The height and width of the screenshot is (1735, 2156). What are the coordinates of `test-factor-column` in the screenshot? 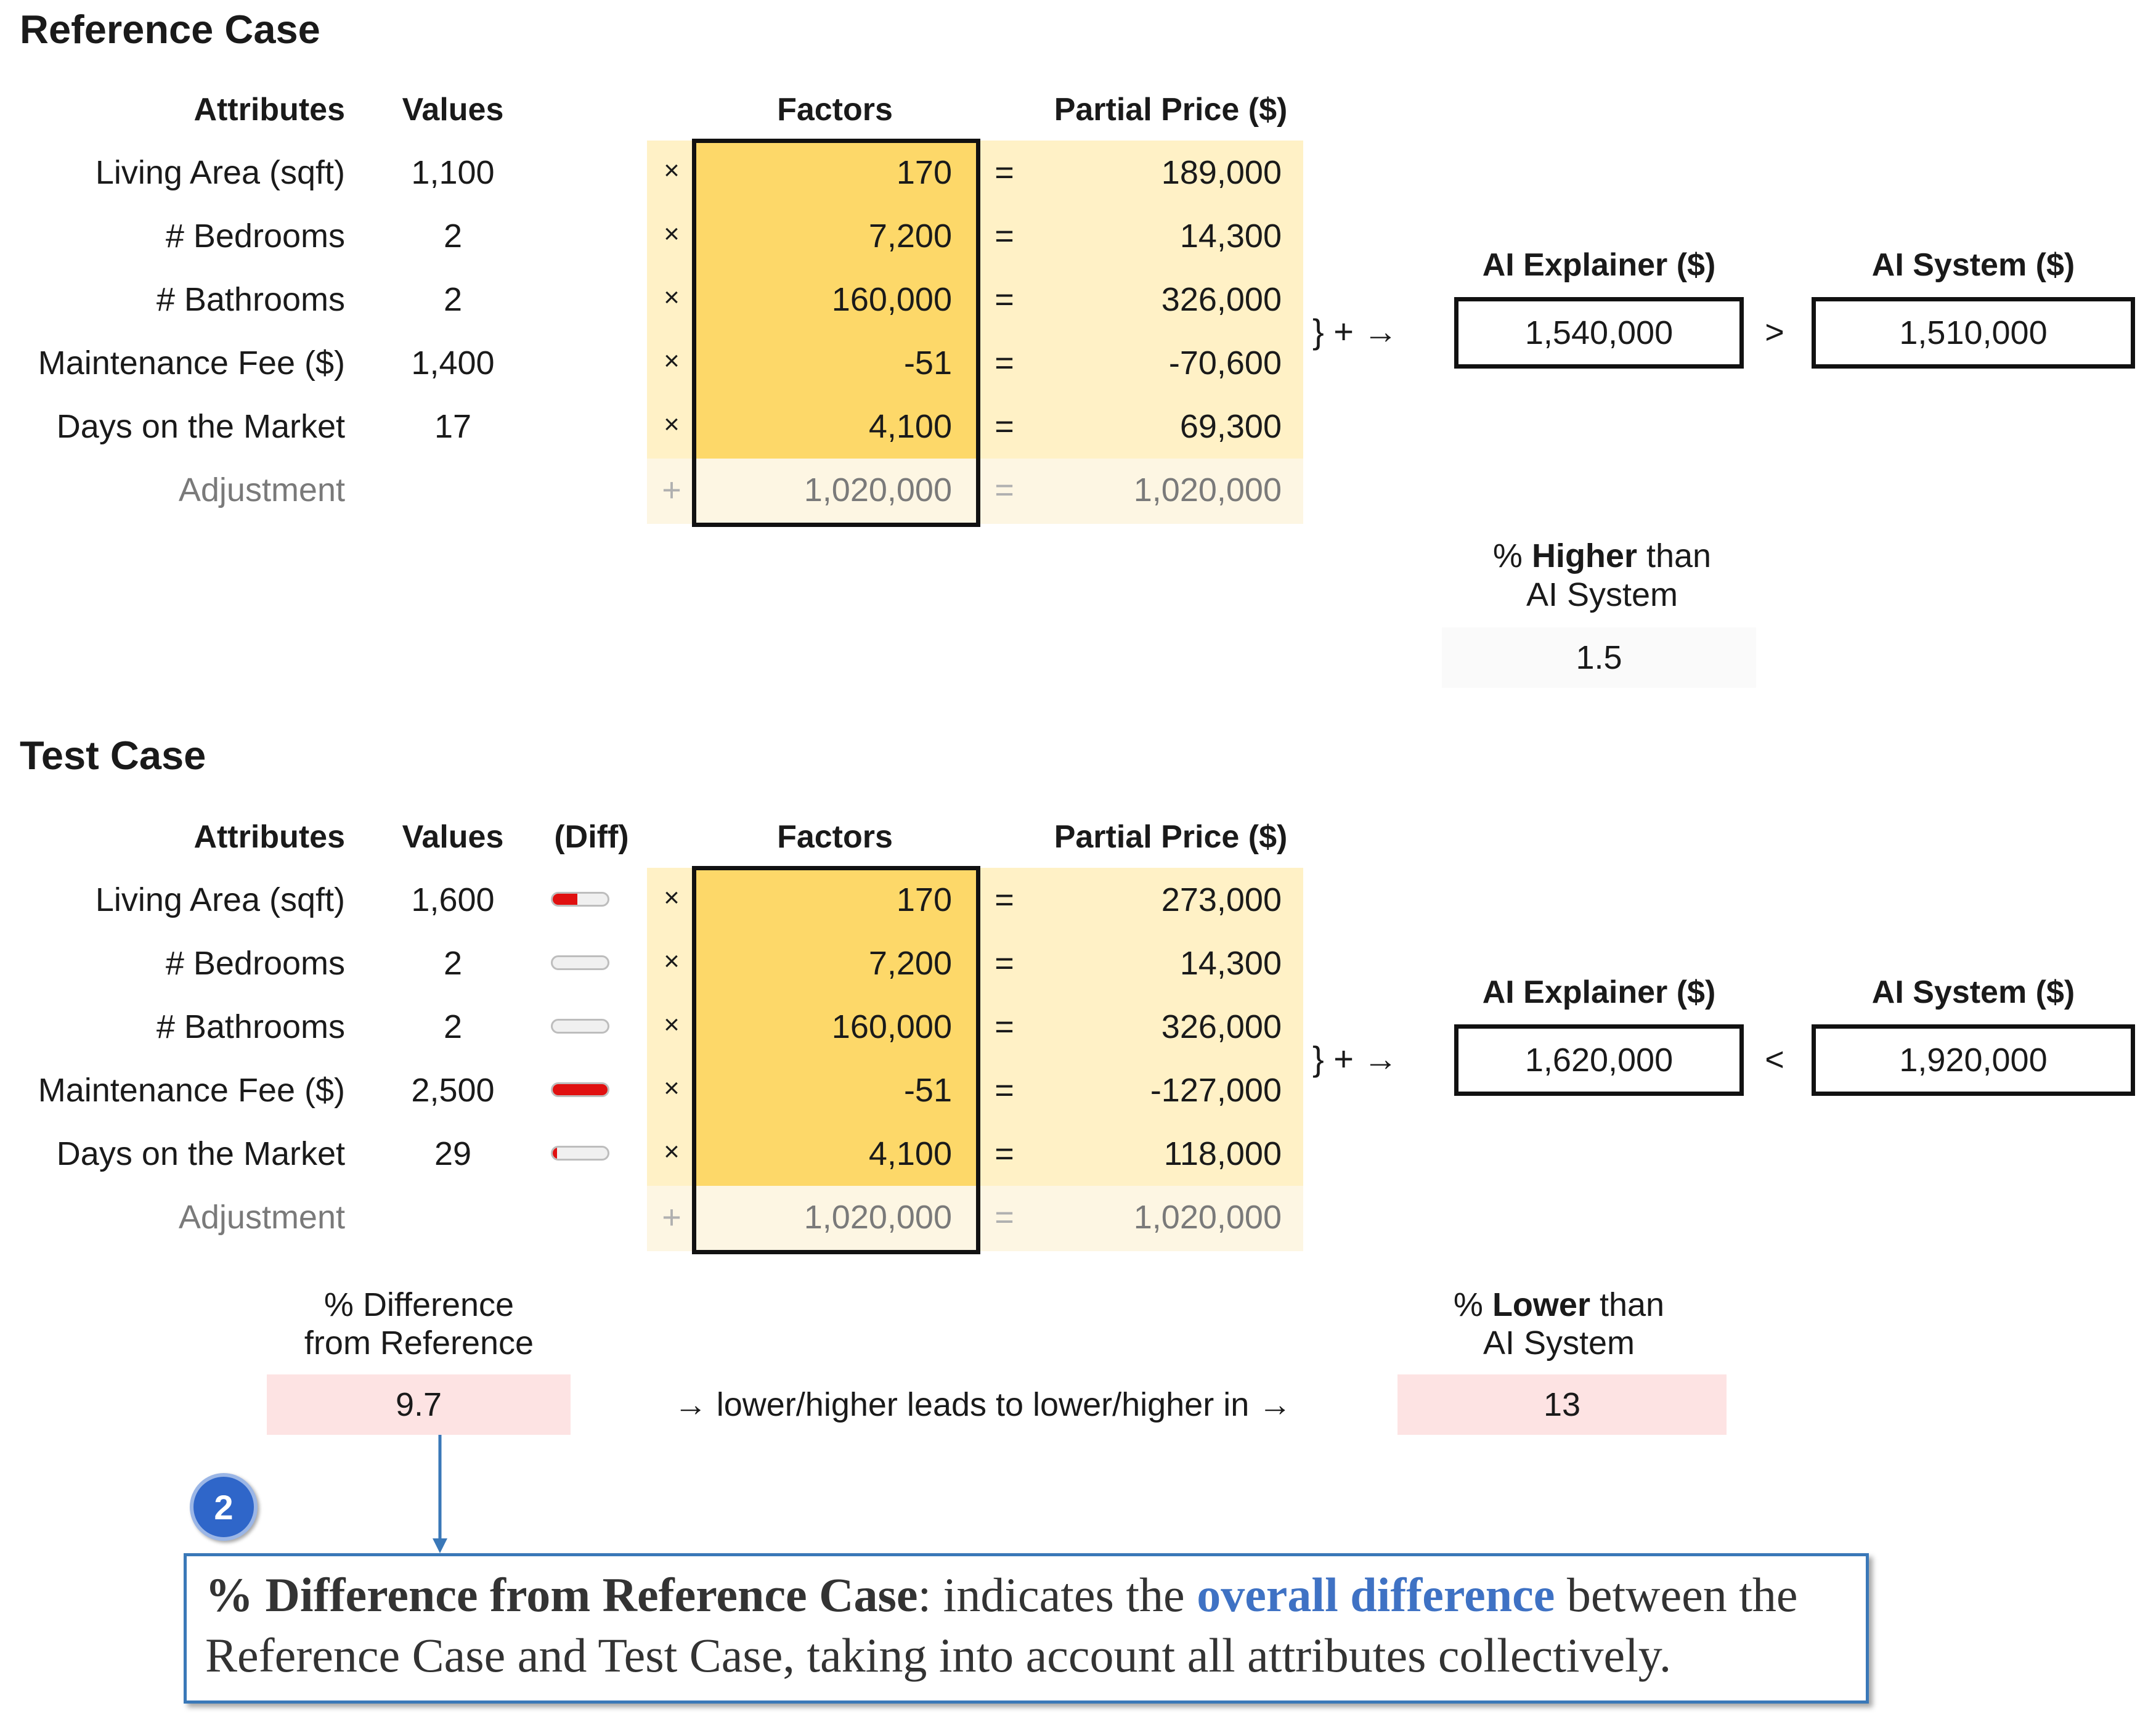 It's located at (838, 1027).